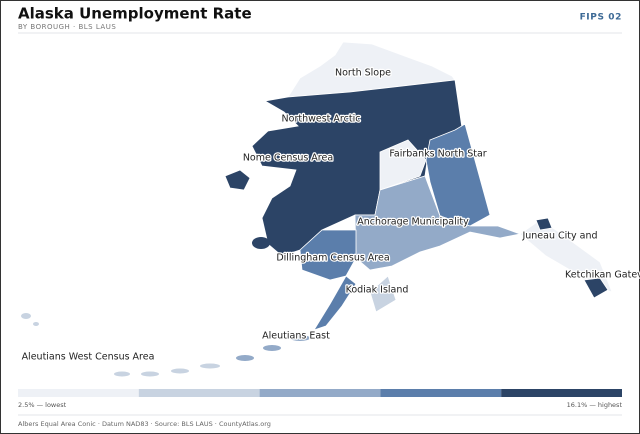  I want to click on aleutian-west, so click(120, 345).